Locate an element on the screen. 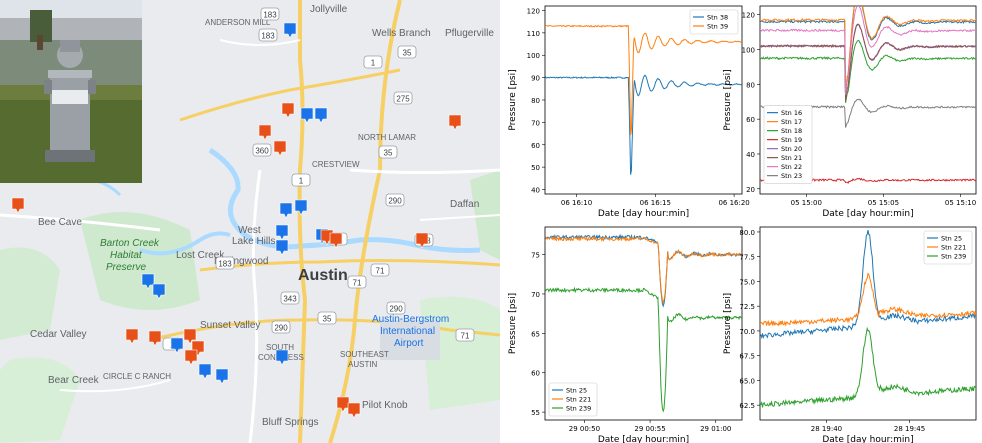 This screenshot has width=982, height=443. svg-text: 343 is located at coordinates (290, 299).